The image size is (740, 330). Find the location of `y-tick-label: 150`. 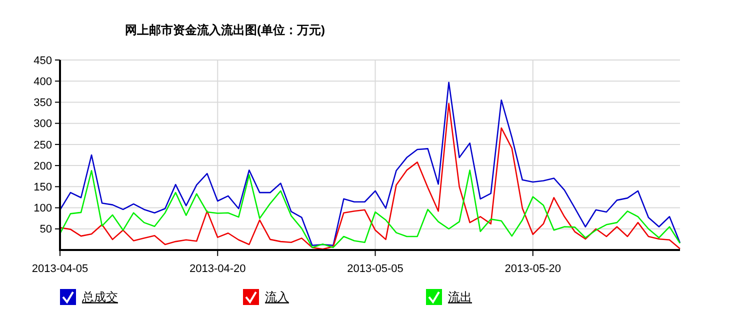

y-tick-label: 150 is located at coordinates (43, 188).